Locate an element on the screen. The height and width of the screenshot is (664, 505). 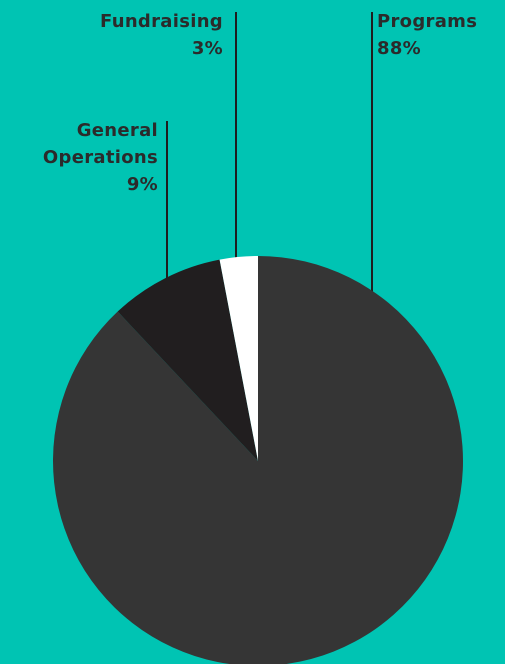
fundraising-percentage: 3% is located at coordinates (207, 48).